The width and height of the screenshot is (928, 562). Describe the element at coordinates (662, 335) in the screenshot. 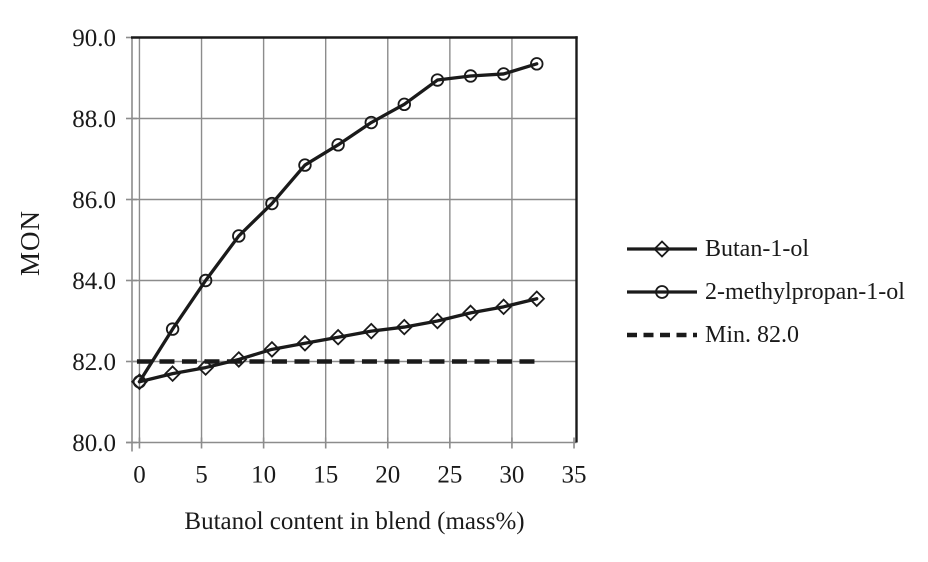

I see `dashed-line-sample-icon` at that location.